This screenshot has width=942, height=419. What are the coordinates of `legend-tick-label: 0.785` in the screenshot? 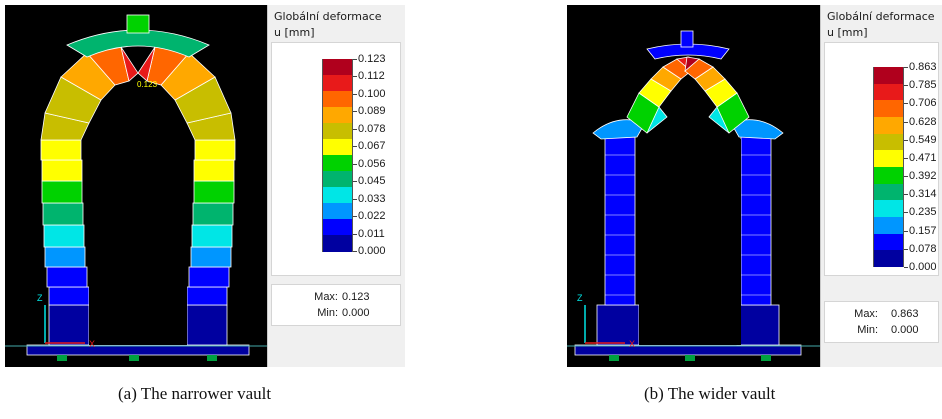 It's located at (920, 85).